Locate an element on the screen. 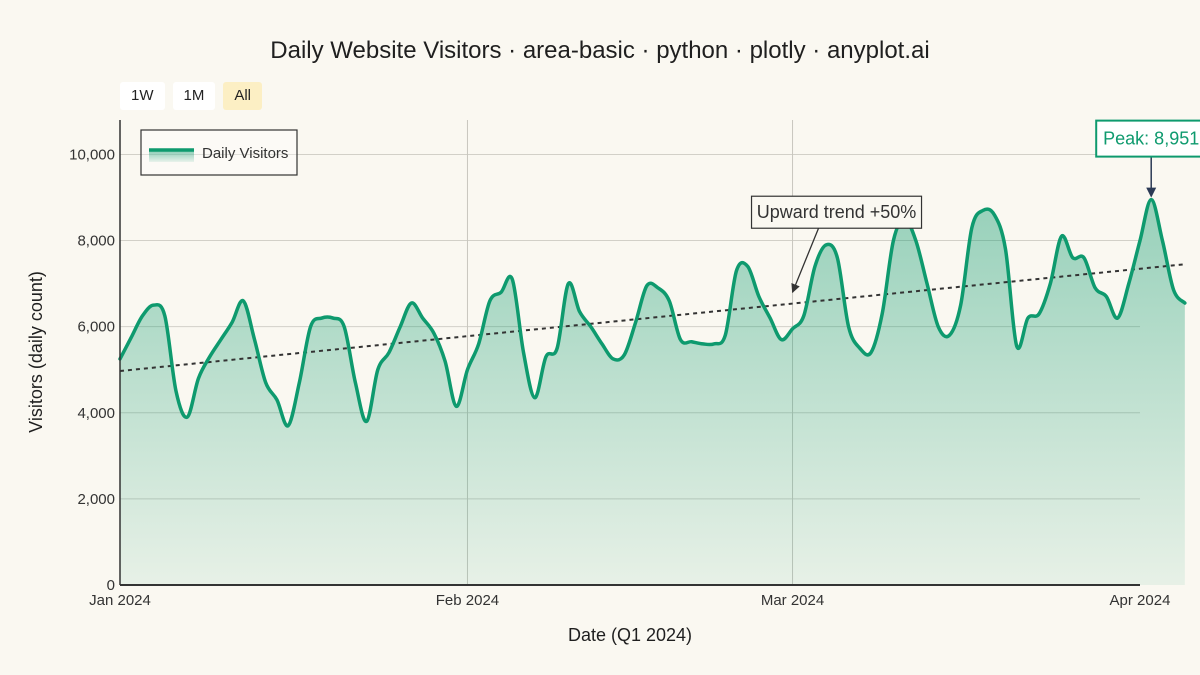  peak-annotation: Peak: 8,951 is located at coordinates (1147, 158).